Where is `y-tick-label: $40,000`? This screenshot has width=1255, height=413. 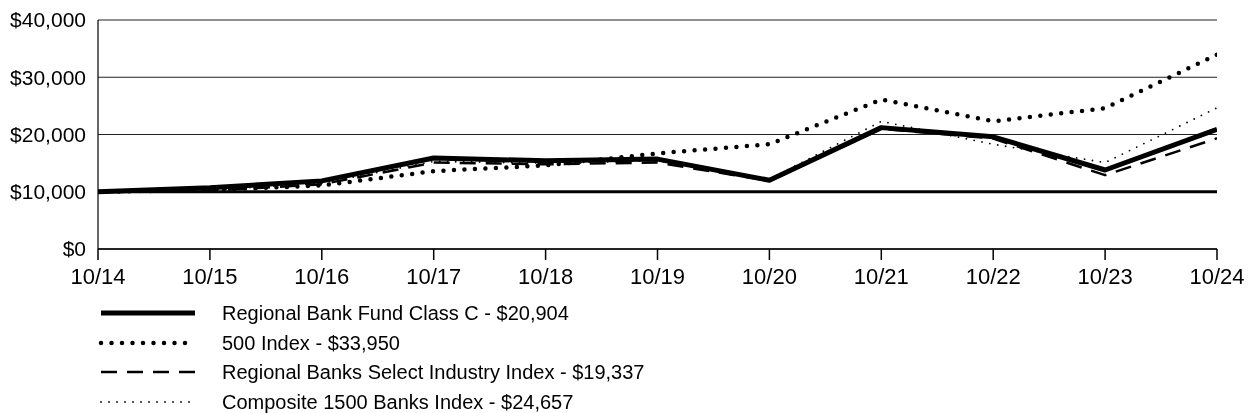 y-tick-label: $40,000 is located at coordinates (48, 20).